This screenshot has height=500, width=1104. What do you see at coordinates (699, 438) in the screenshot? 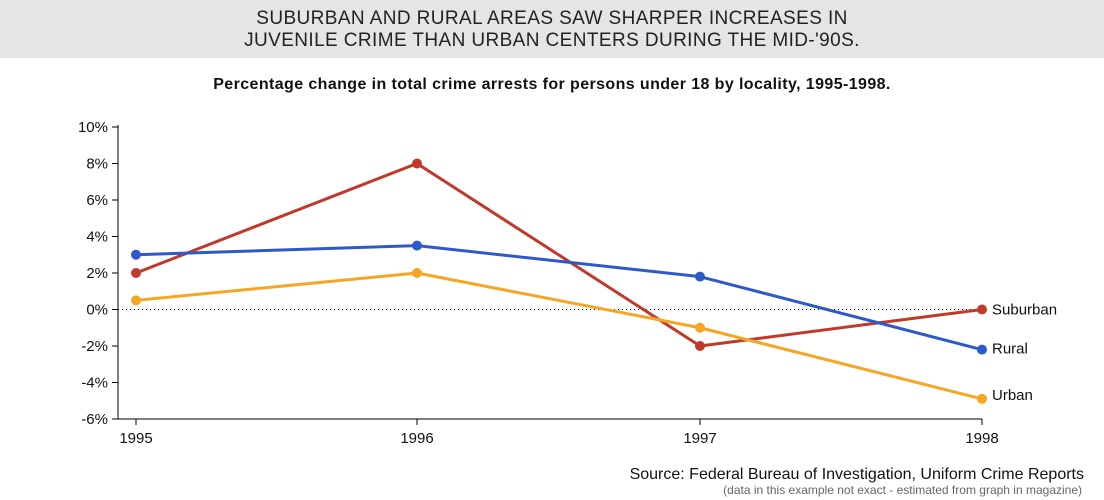
I see `x-tick-label: 1997` at bounding box center [699, 438].